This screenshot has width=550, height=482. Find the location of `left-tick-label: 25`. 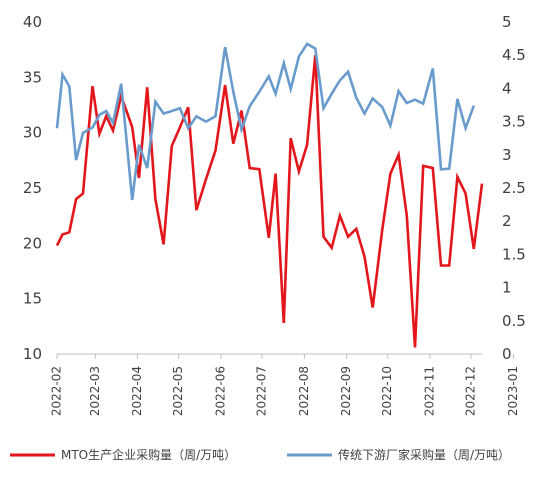

left-tick-label: 25 is located at coordinates (32, 188).